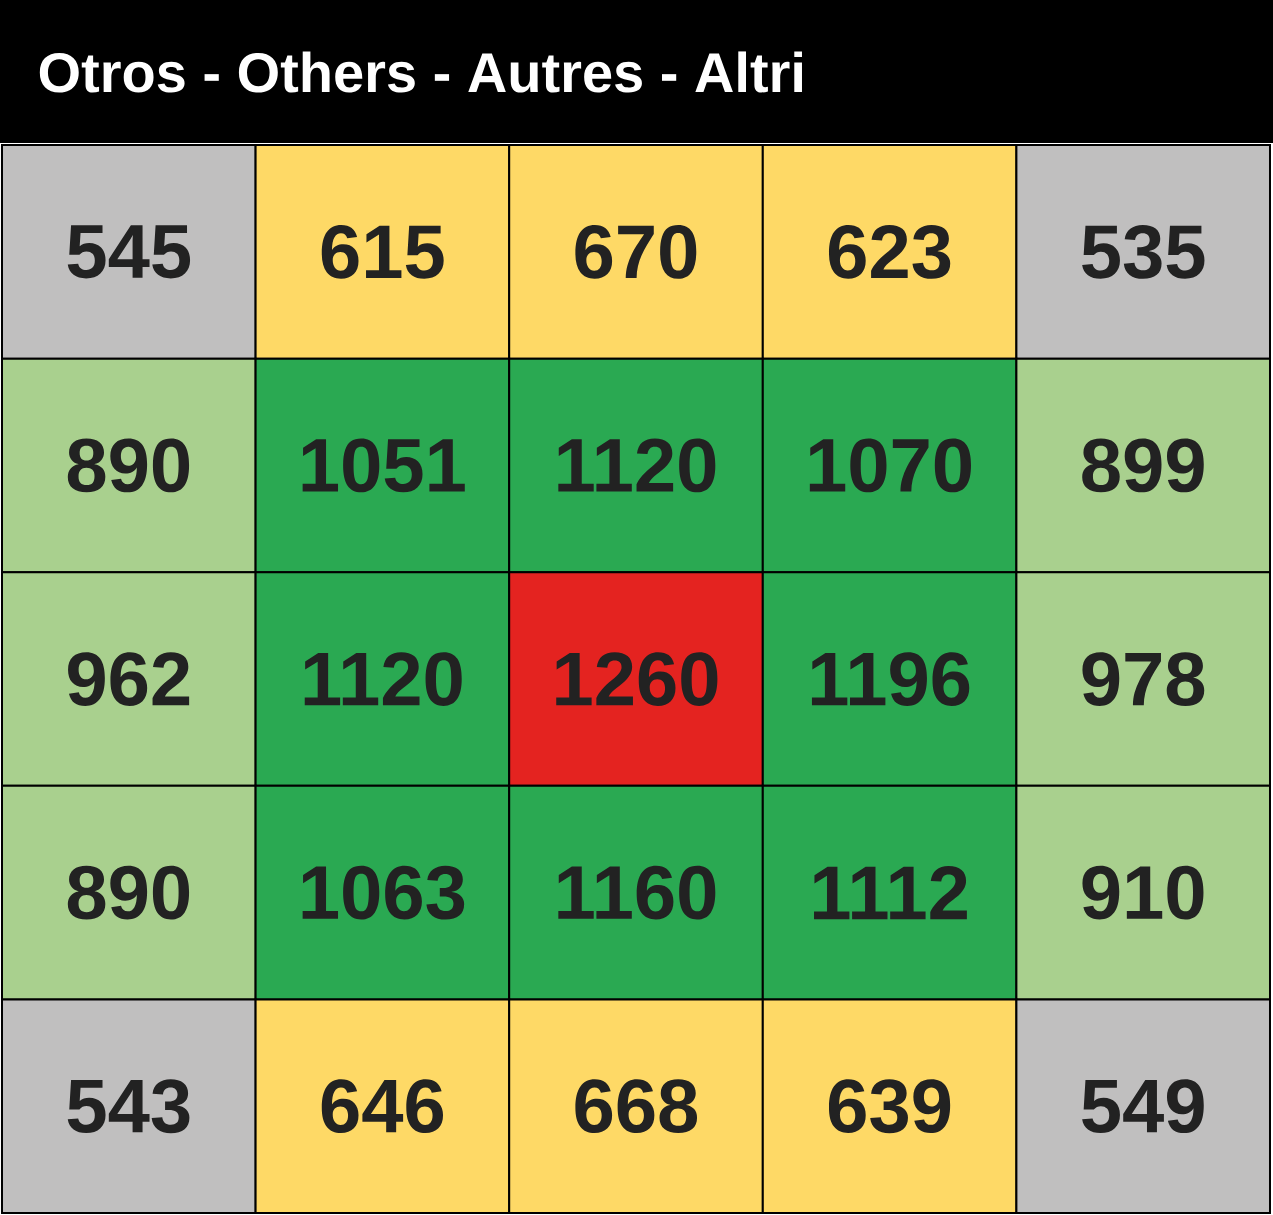 The image size is (1273, 1215). What do you see at coordinates (890, 465) in the screenshot?
I see `data-label: 1070` at bounding box center [890, 465].